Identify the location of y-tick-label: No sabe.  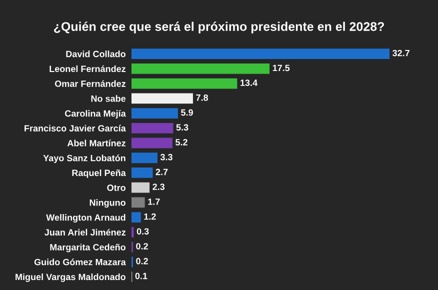
(108, 98).